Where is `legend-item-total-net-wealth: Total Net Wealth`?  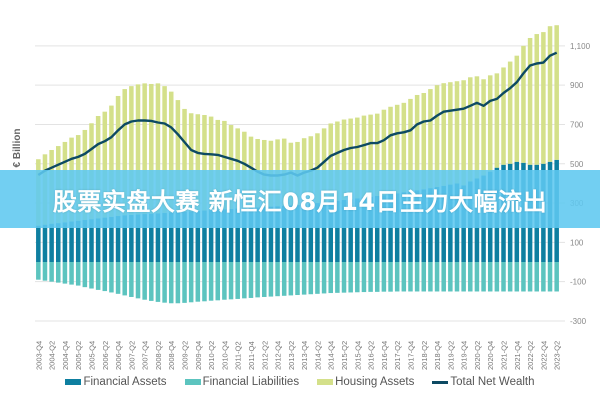
legend-item-total-net-wealth: Total Net Wealth is located at coordinates (483, 382).